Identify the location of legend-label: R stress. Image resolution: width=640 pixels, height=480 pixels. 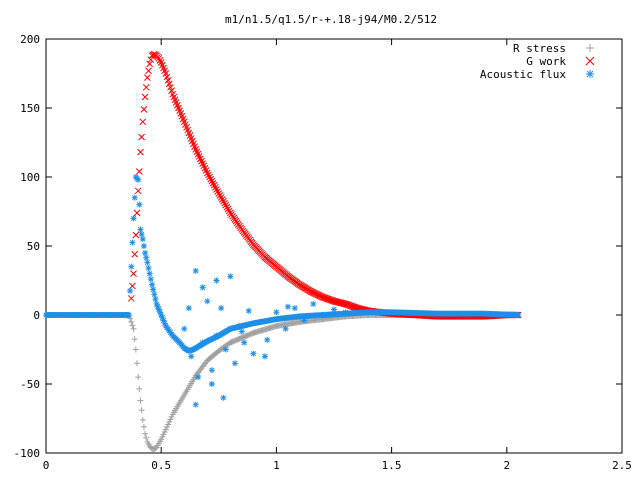
(539, 48).